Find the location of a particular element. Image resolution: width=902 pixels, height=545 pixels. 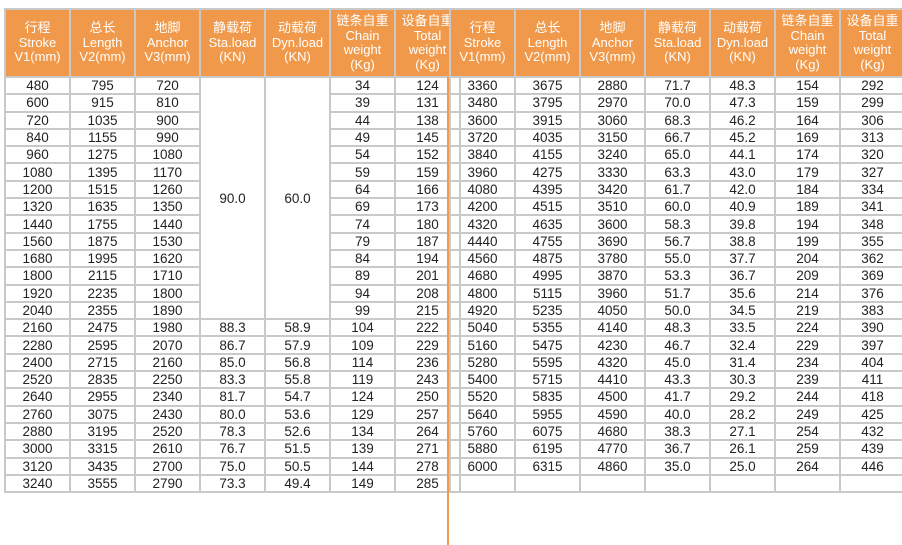

cell-chain-weight: 149 is located at coordinates (362, 483).